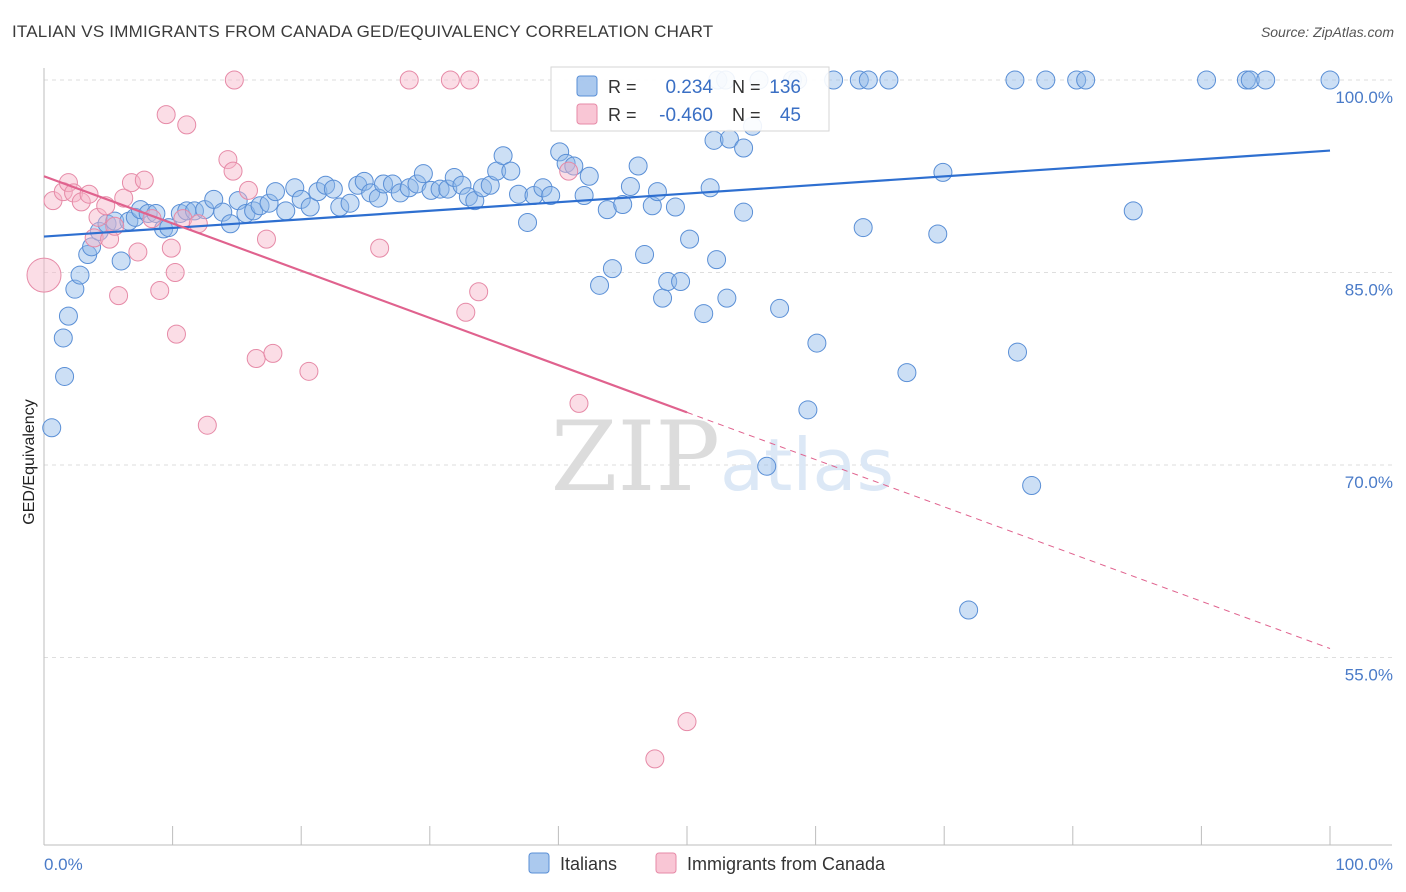 Image resolution: width=1406 pixels, height=892 pixels. I want to click on trend-line-immigrants-canada-extrapolated, so click(1008, 530).